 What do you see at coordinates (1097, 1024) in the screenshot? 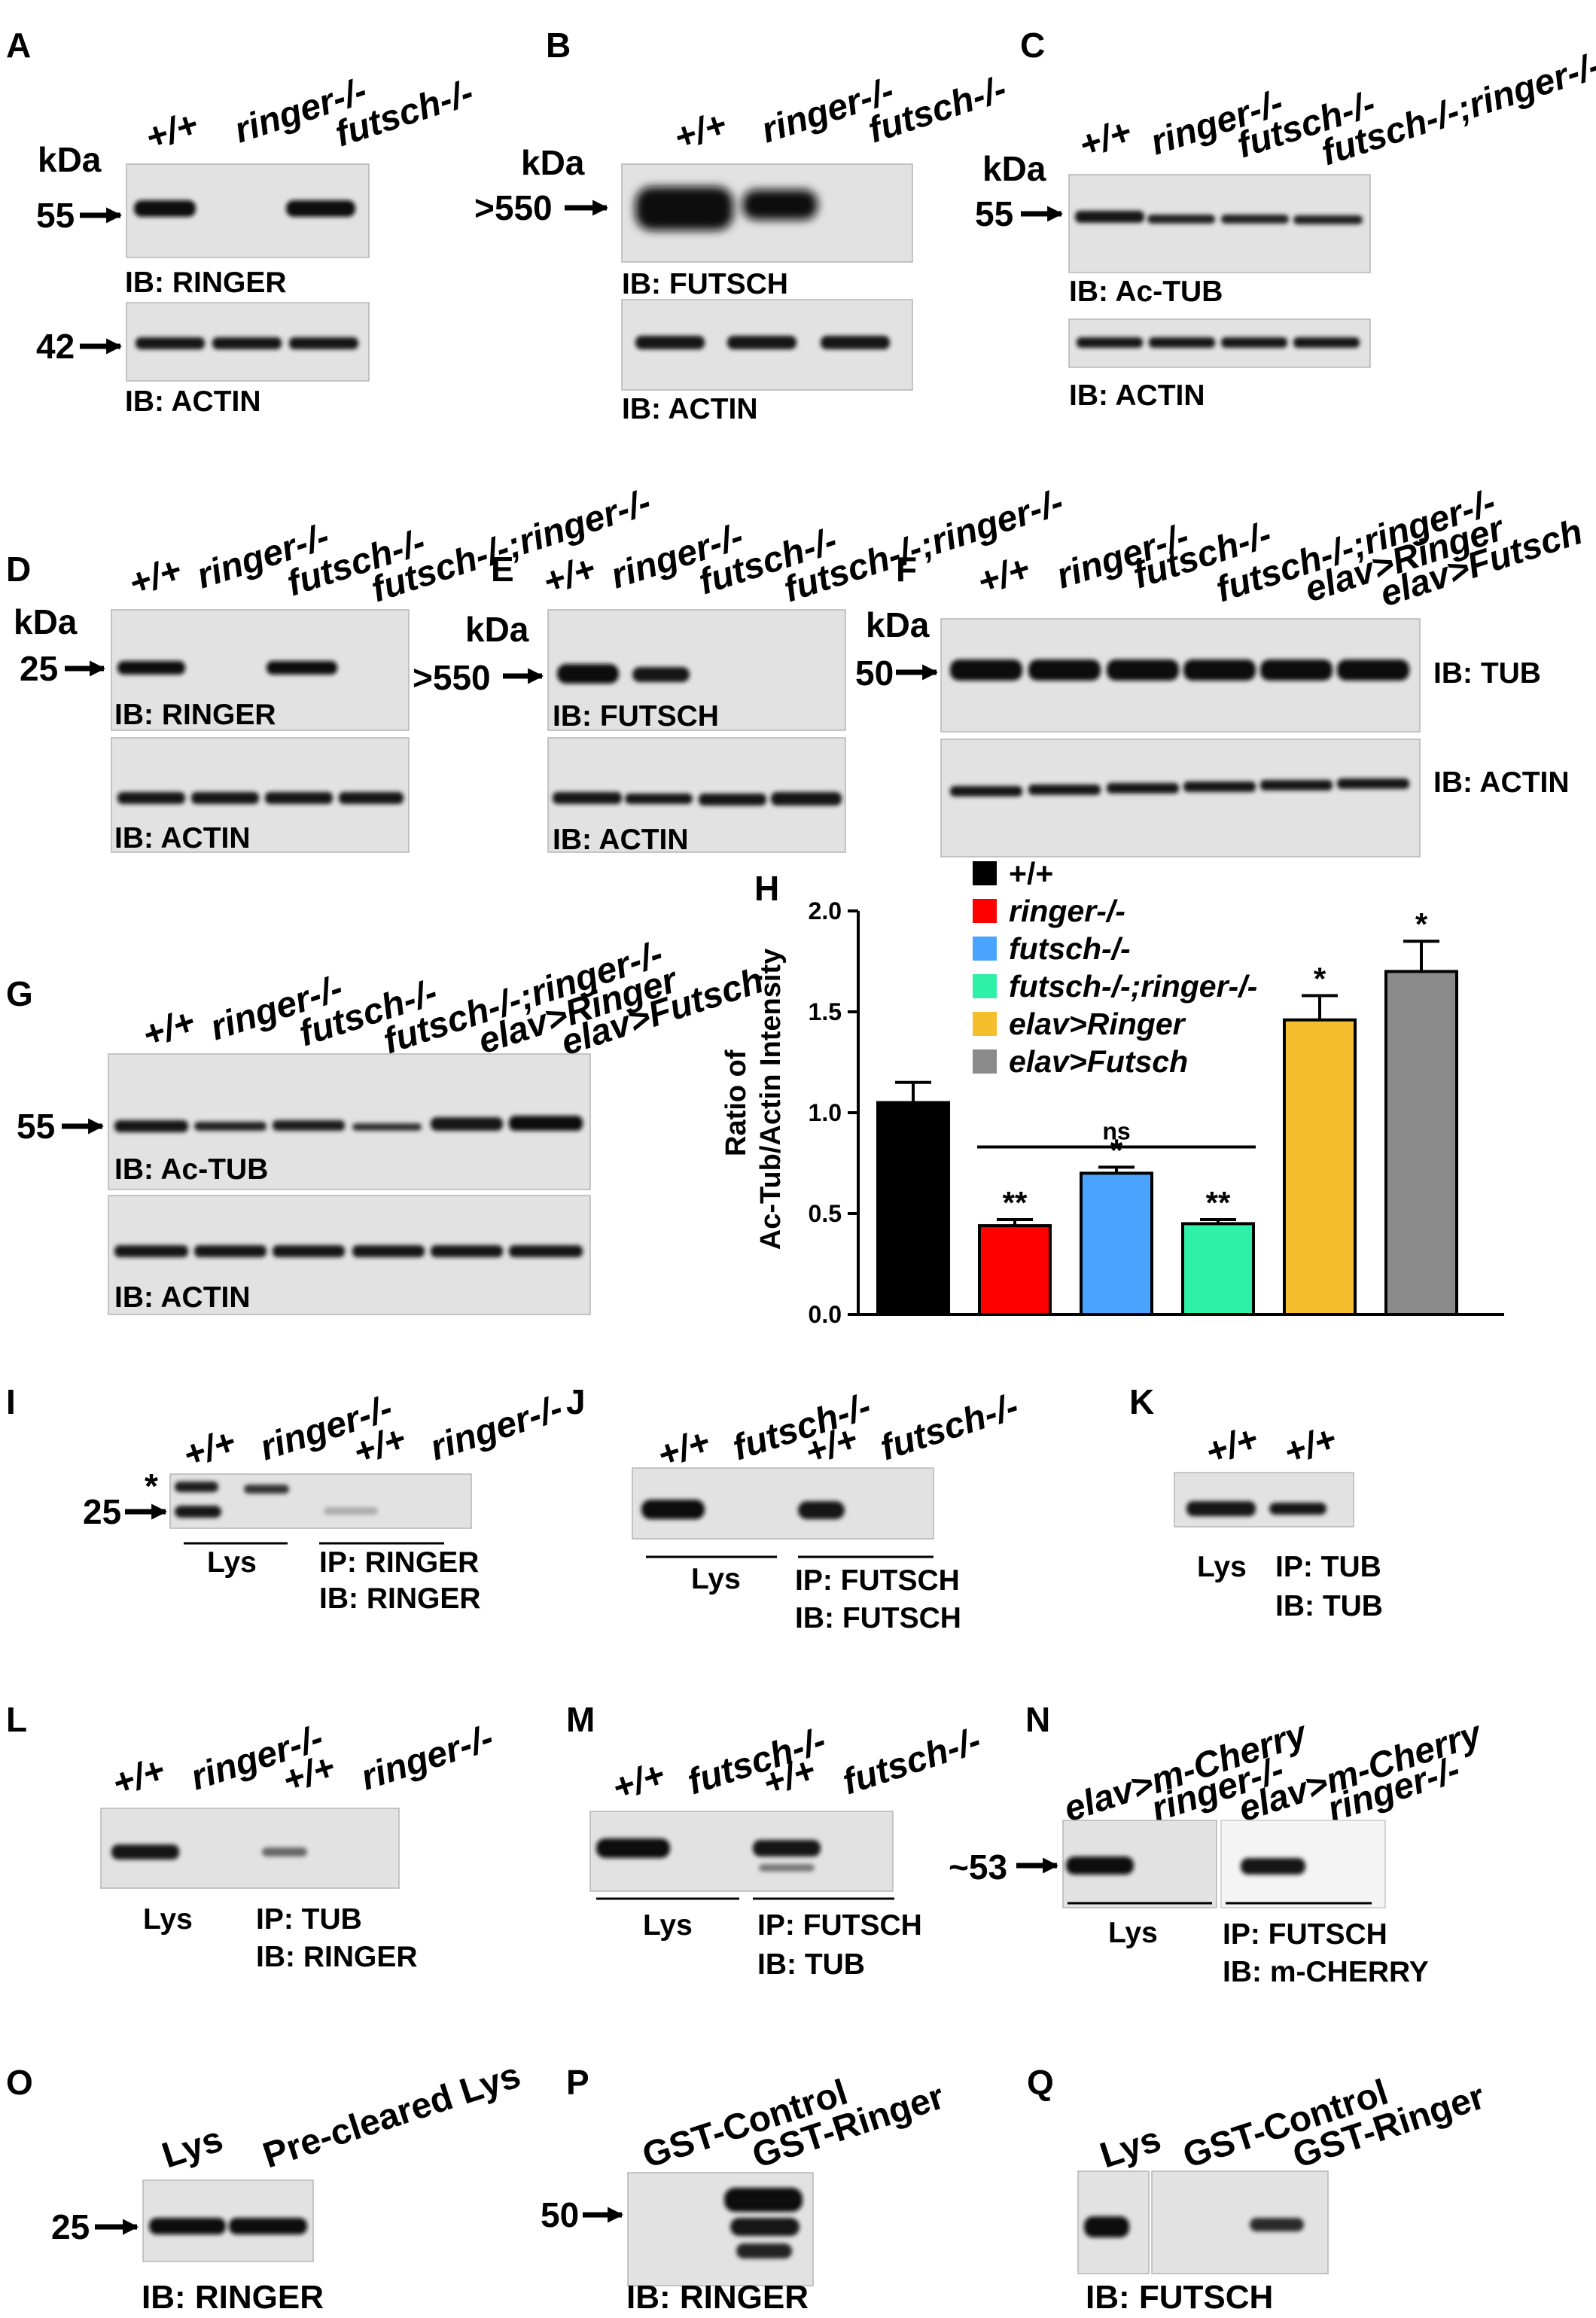
I see `legend-label: elav>Ringer` at bounding box center [1097, 1024].